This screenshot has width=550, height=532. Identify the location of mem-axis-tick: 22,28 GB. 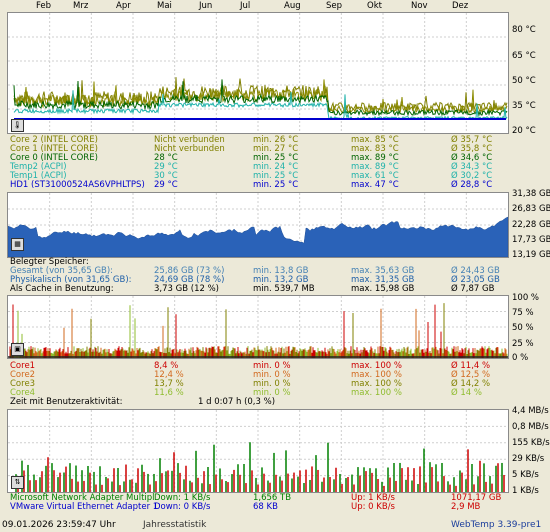
(531, 225).